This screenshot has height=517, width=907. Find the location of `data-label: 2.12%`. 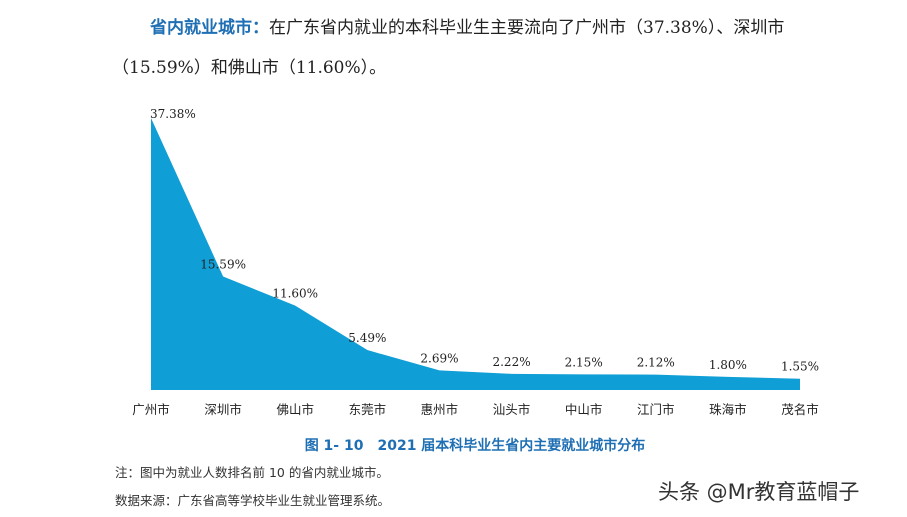

data-label: 2.12% is located at coordinates (656, 363).